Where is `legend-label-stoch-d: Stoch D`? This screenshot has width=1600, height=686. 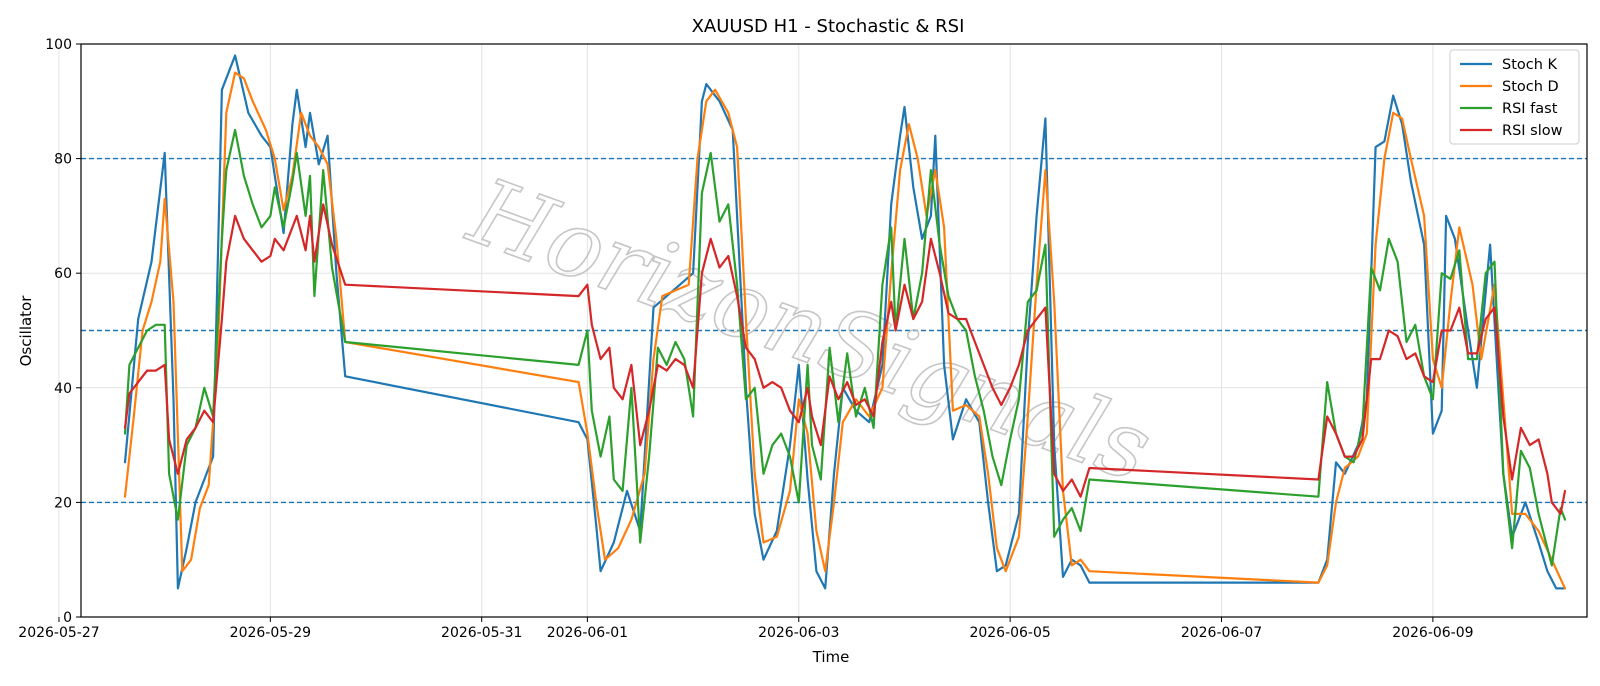 legend-label-stoch-d: Stoch D is located at coordinates (1530, 87).